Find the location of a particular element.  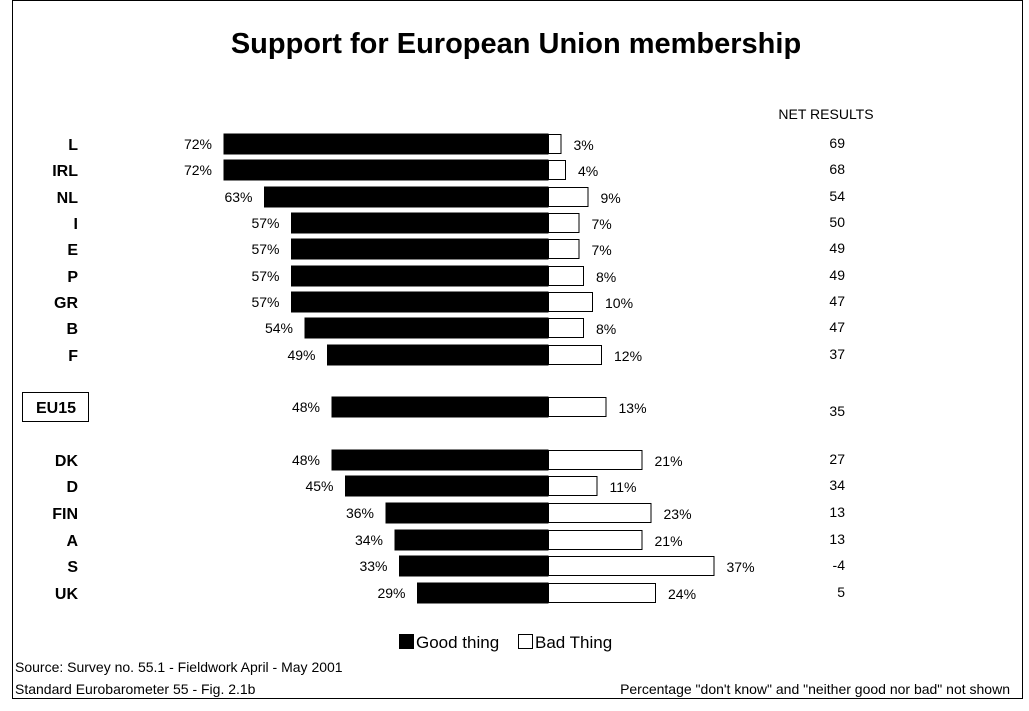

category-label: D is located at coordinates (72, 487).